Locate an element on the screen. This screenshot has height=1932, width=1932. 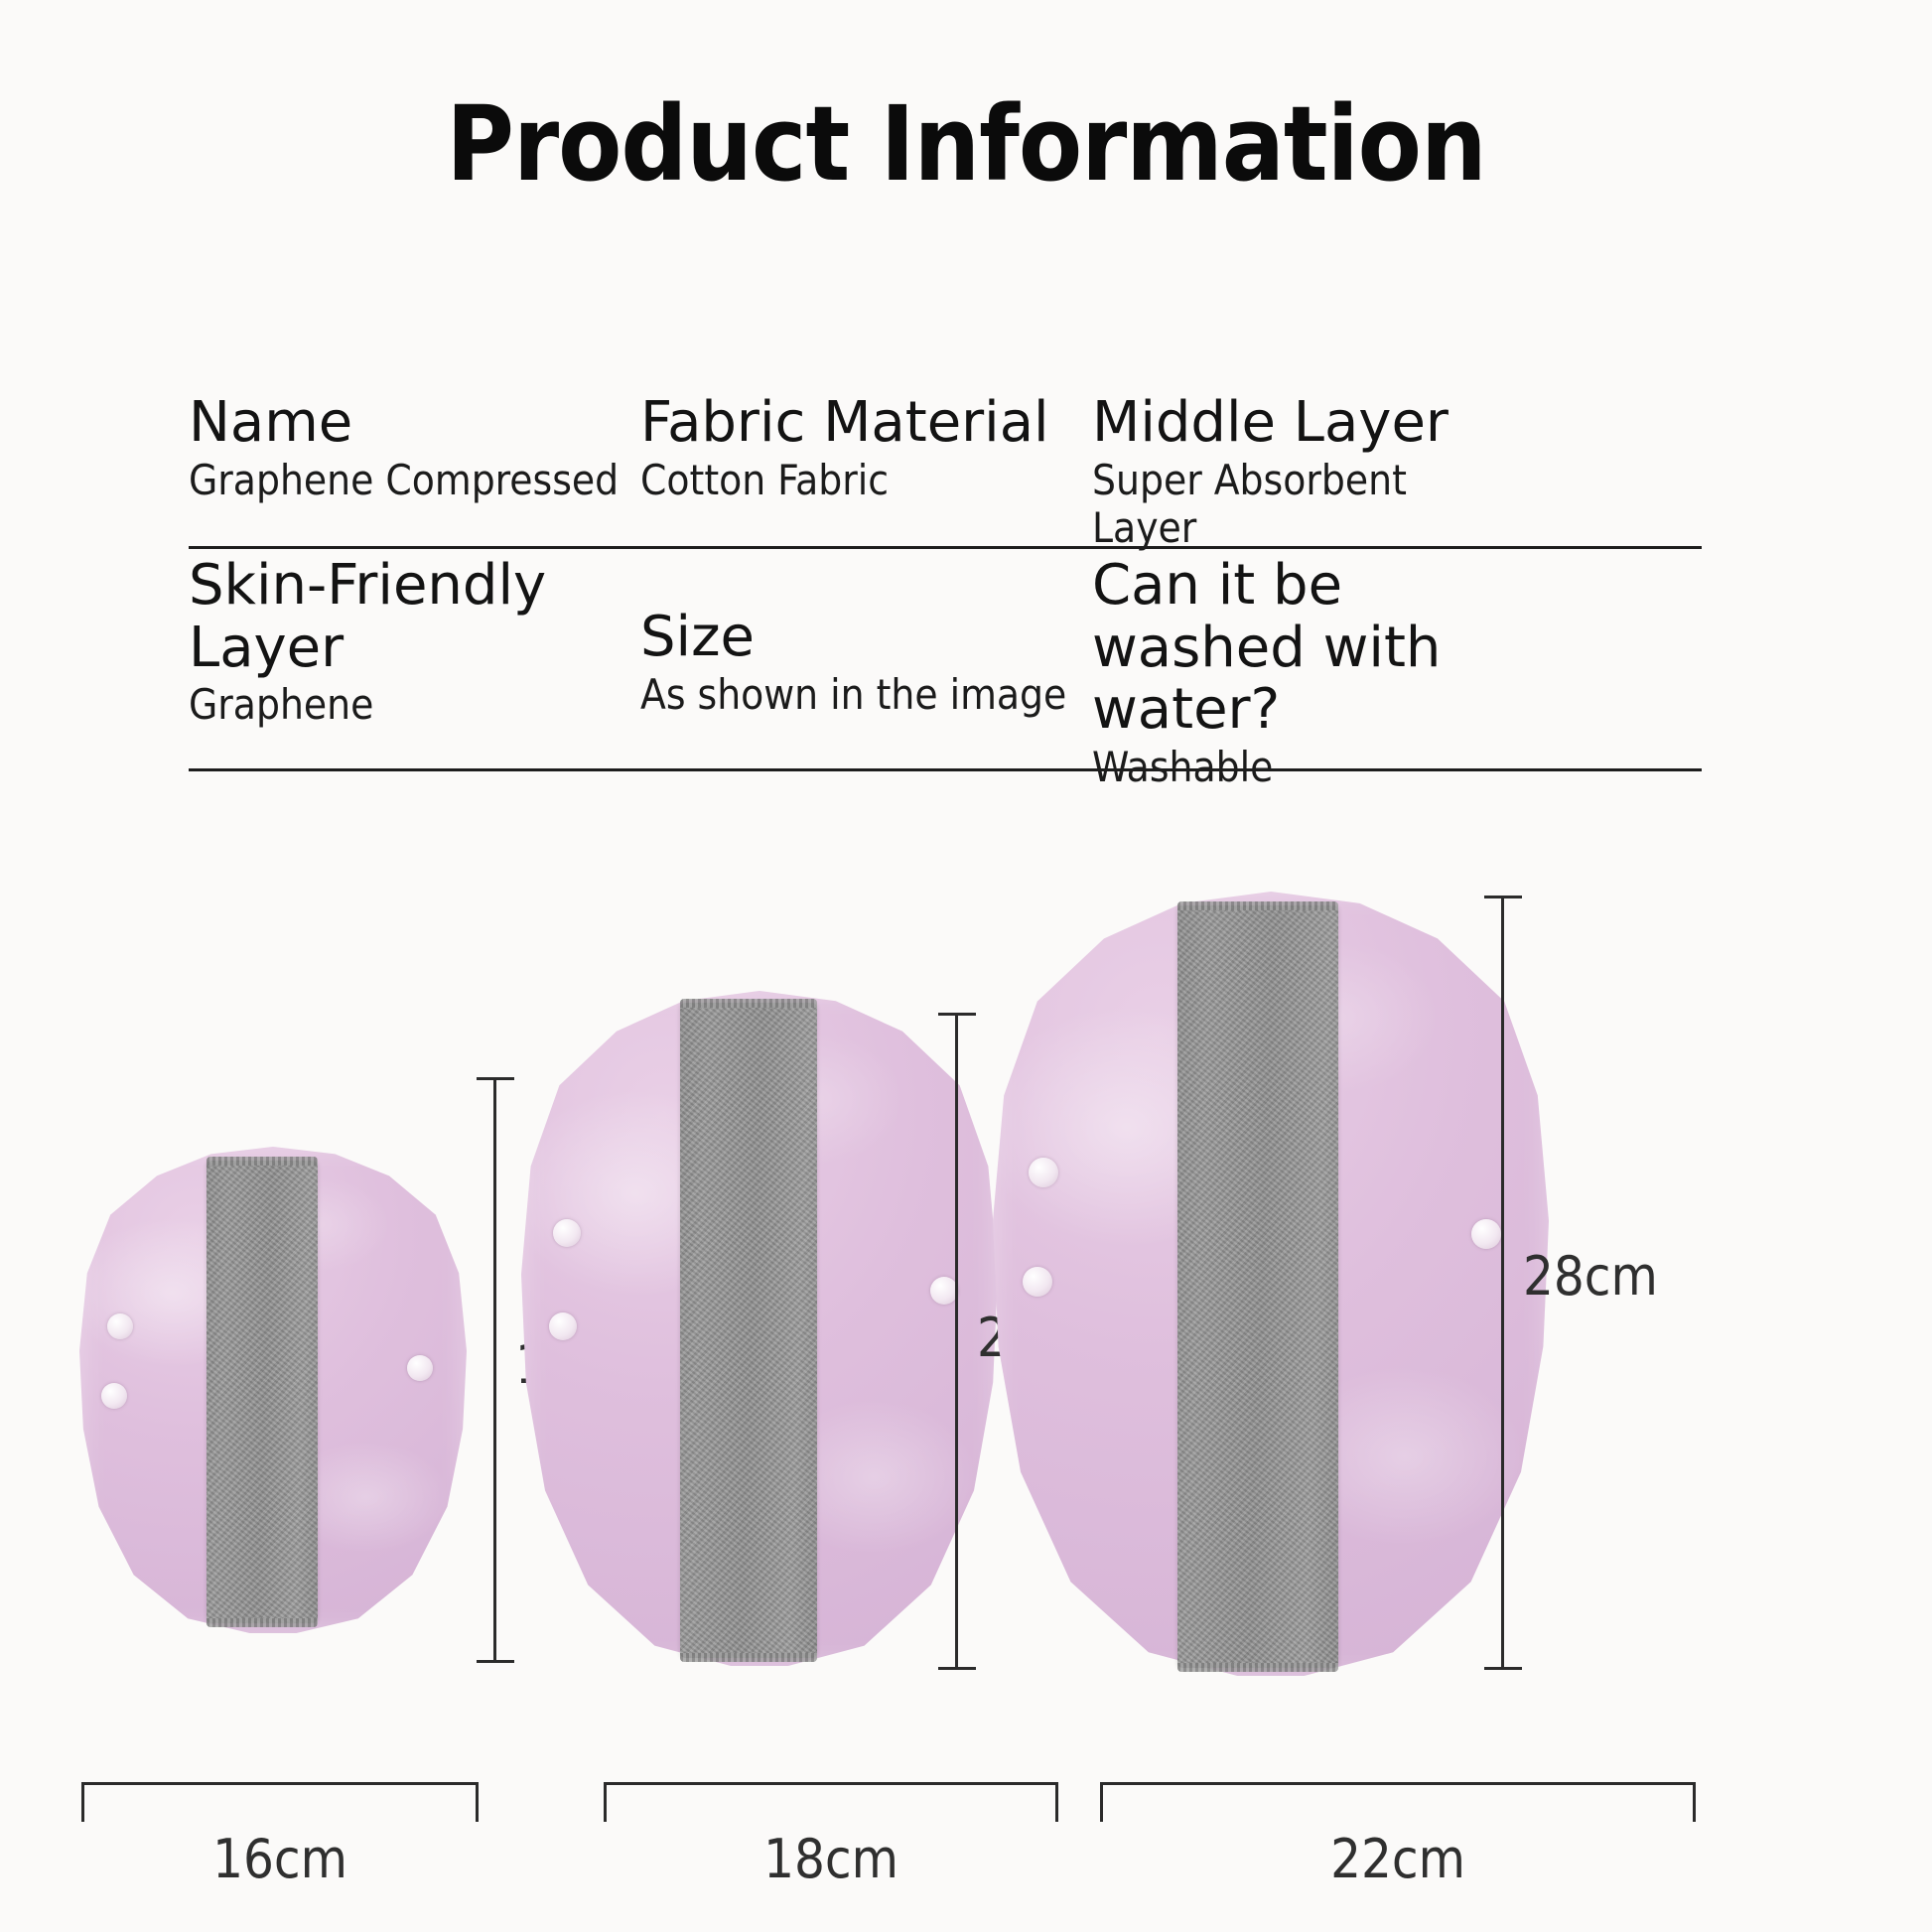
dimension-label: 28cm is located at coordinates (1591, 1276).